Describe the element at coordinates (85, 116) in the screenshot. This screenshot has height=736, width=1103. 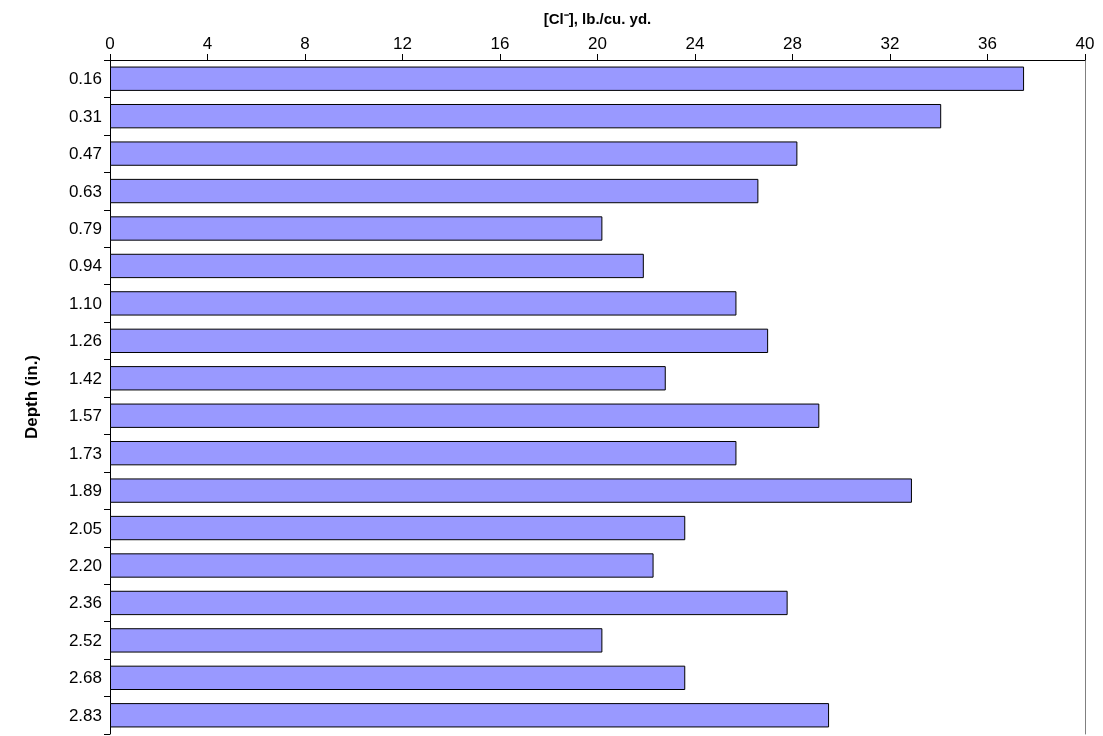
I see `y-tick-label: 0.31` at that location.